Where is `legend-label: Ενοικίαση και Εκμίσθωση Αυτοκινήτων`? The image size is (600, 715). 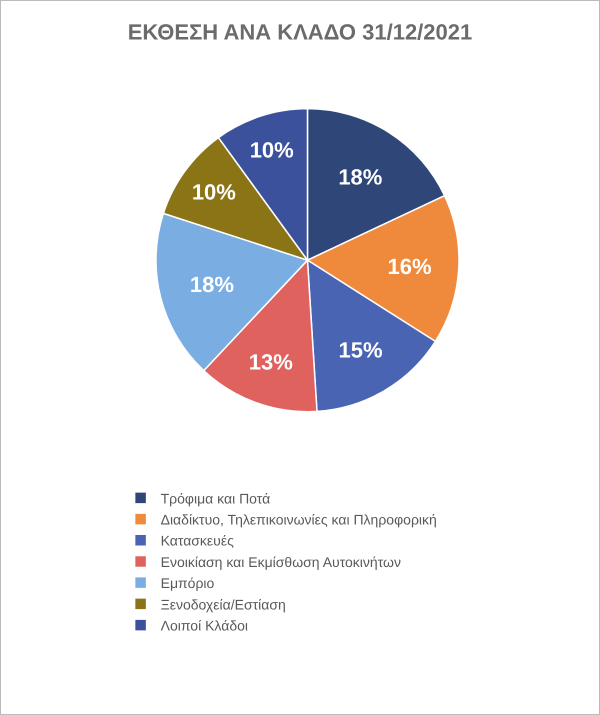
legend-label: Ενοικίαση και Εκμίσθωση Αυτοκινήτων is located at coordinates (280, 562).